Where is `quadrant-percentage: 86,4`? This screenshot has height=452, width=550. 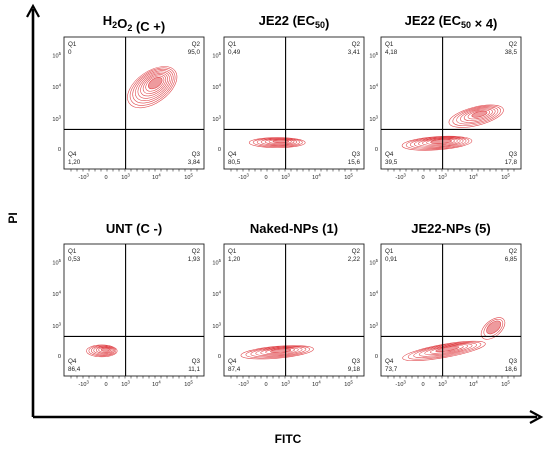
quadrant-percentage: 86,4 is located at coordinates (74, 369).